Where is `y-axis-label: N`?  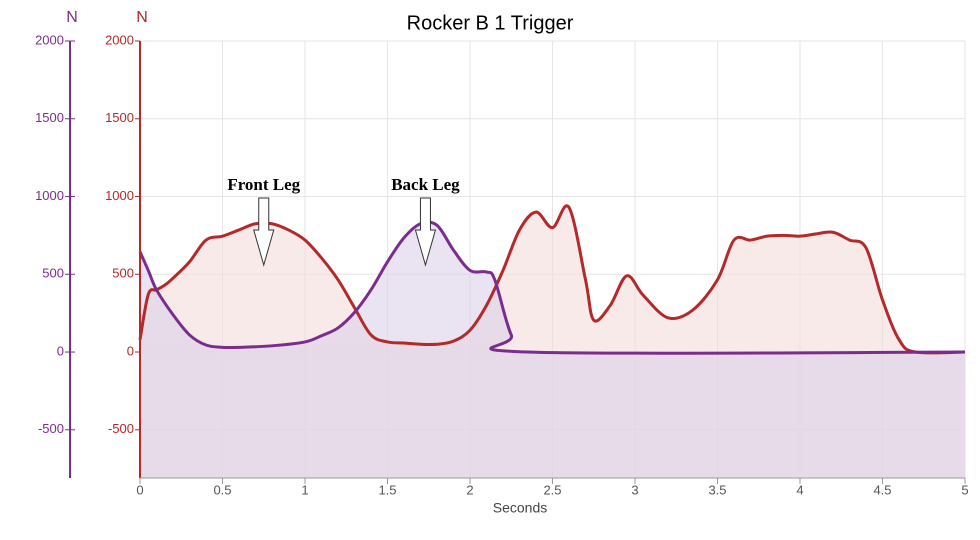 y-axis-label: N is located at coordinates (142, 17).